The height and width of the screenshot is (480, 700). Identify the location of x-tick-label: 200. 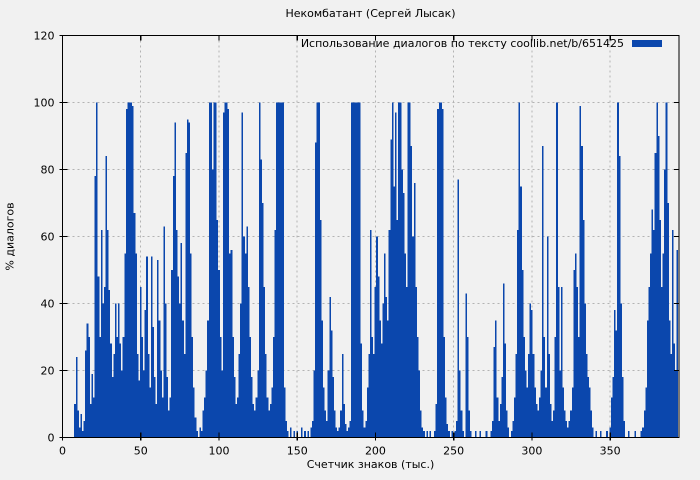
(375, 451).